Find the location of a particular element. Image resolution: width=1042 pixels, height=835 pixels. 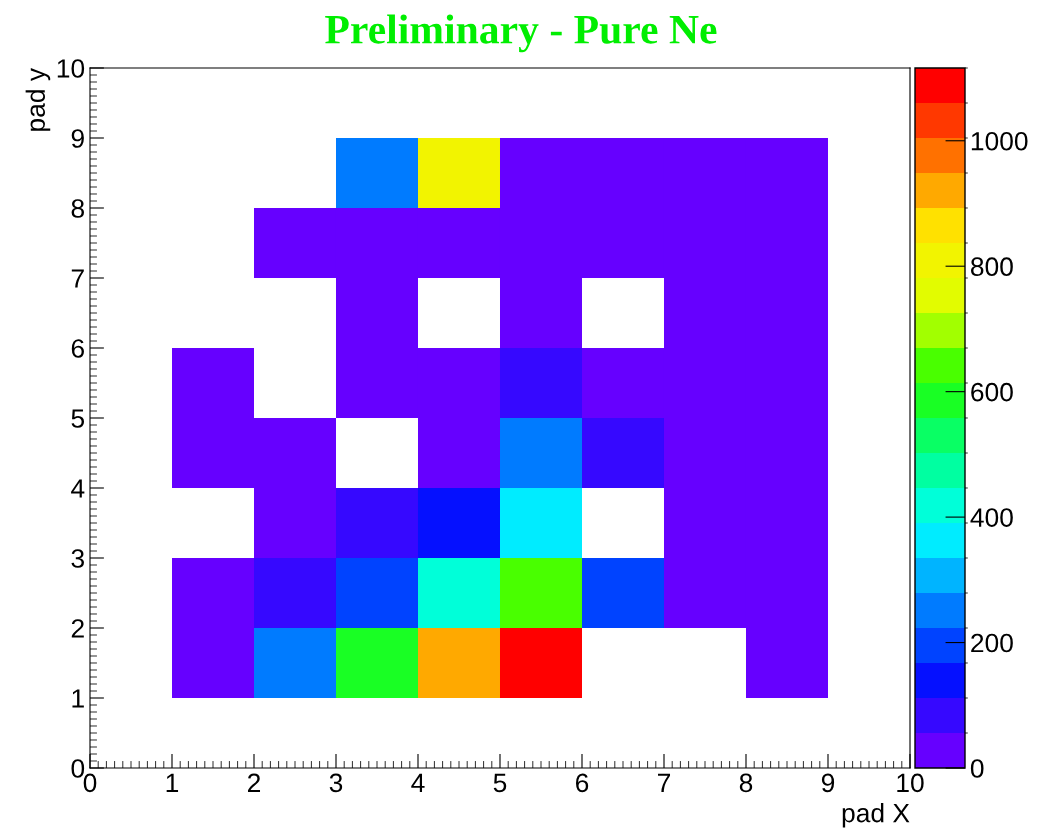

color-bar-label: 0 is located at coordinates (977, 768).